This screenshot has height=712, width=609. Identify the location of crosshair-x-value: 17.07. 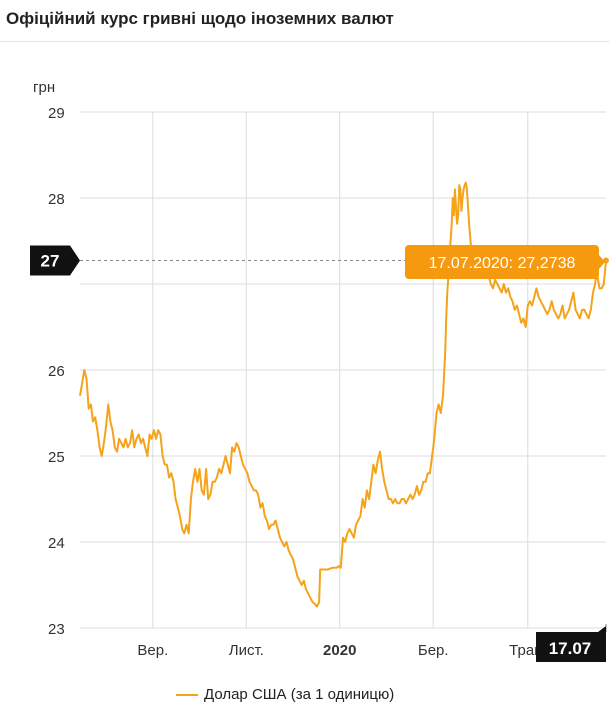
(570, 648).